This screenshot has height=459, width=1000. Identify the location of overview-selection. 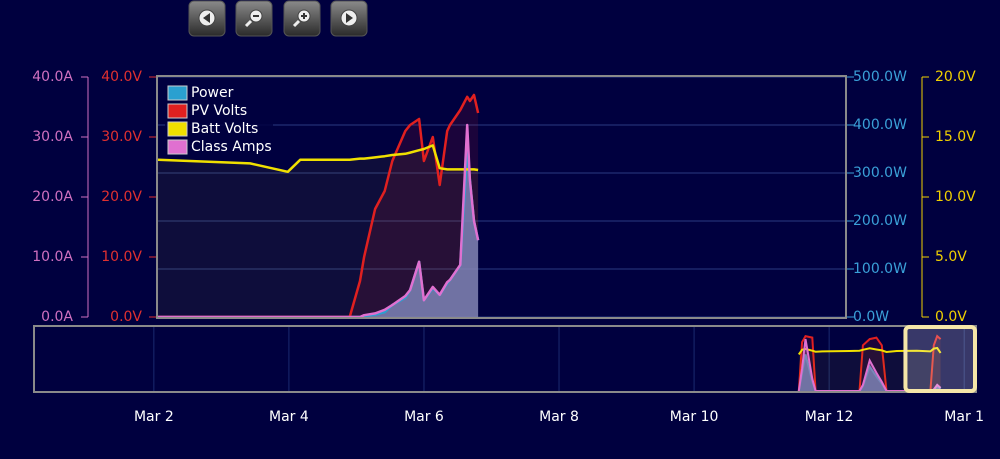
(940, 359).